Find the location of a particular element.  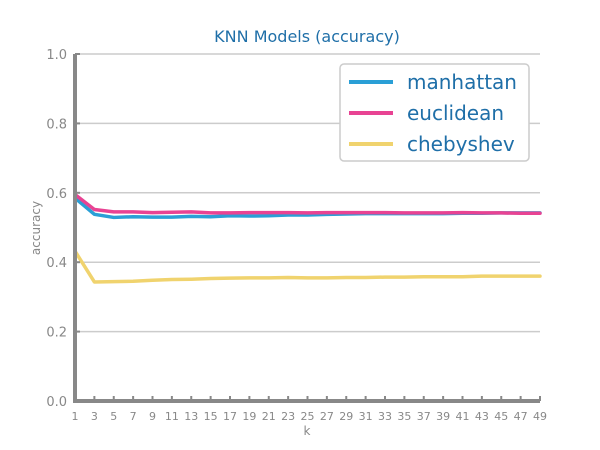

y-axis-label: accuracy is located at coordinates (36, 228).